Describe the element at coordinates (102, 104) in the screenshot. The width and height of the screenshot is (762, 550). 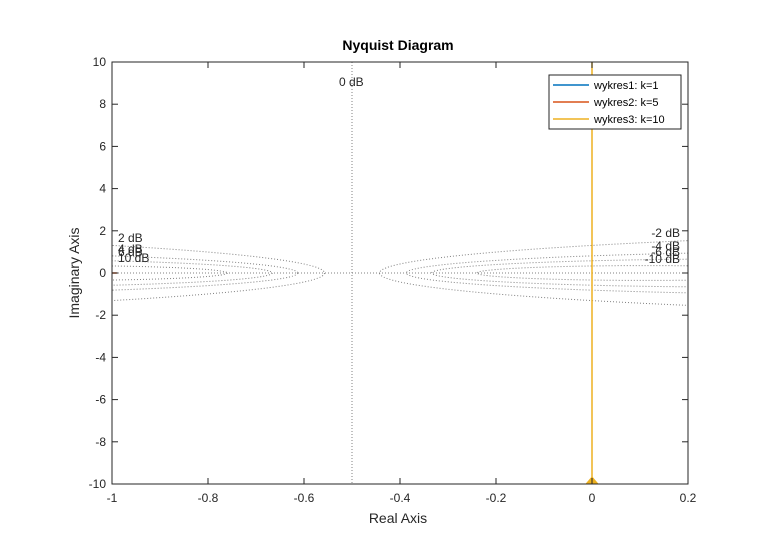
I see `y-tick-label-9: 8` at that location.